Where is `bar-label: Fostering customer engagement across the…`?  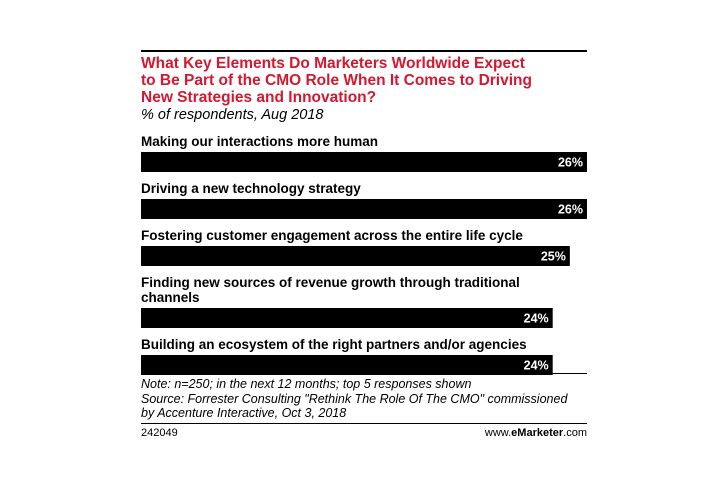 bar-label: Fostering customer engagement across the… is located at coordinates (332, 235).